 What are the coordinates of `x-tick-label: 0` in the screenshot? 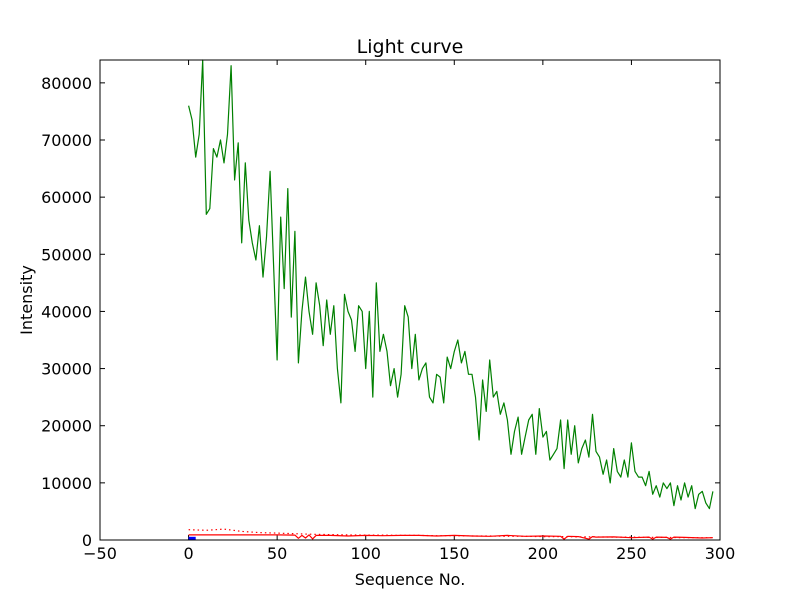 It's located at (188, 553).